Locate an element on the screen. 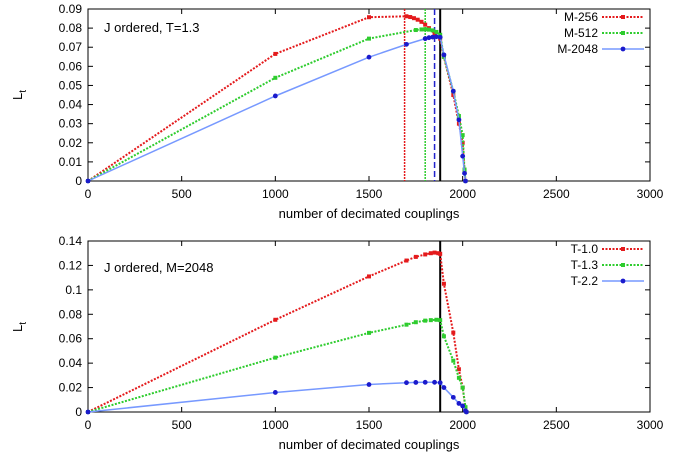 The image size is (696, 461). y-tick-label: 0.05 is located at coordinates (71, 85).